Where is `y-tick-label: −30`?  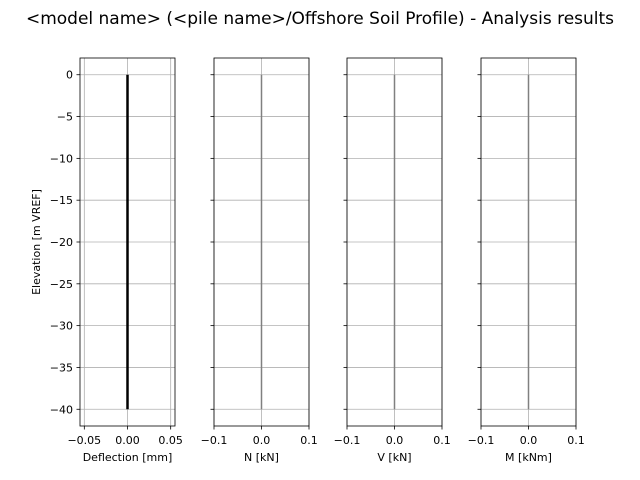
y-tick-label: −30 is located at coordinates (61, 326).